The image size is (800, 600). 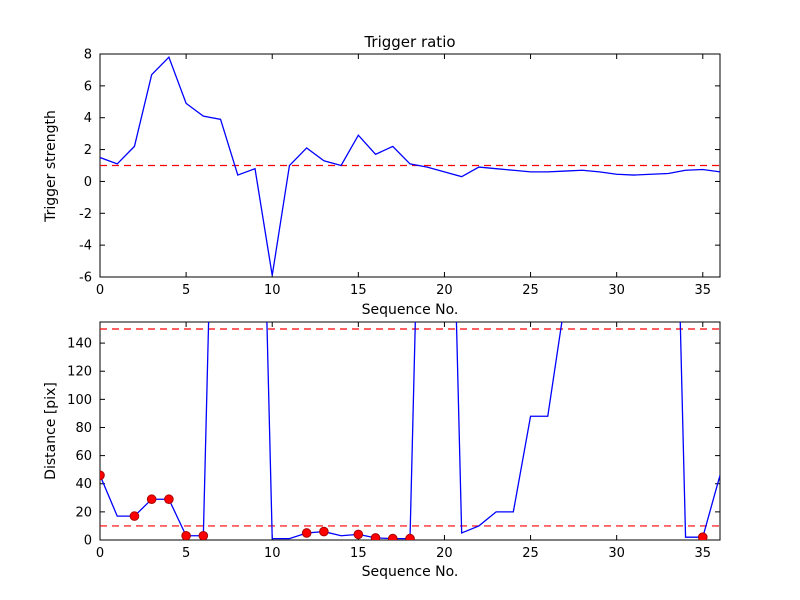 I want to click on bottom-chart-ytick-label: 40, so click(x=83, y=484).